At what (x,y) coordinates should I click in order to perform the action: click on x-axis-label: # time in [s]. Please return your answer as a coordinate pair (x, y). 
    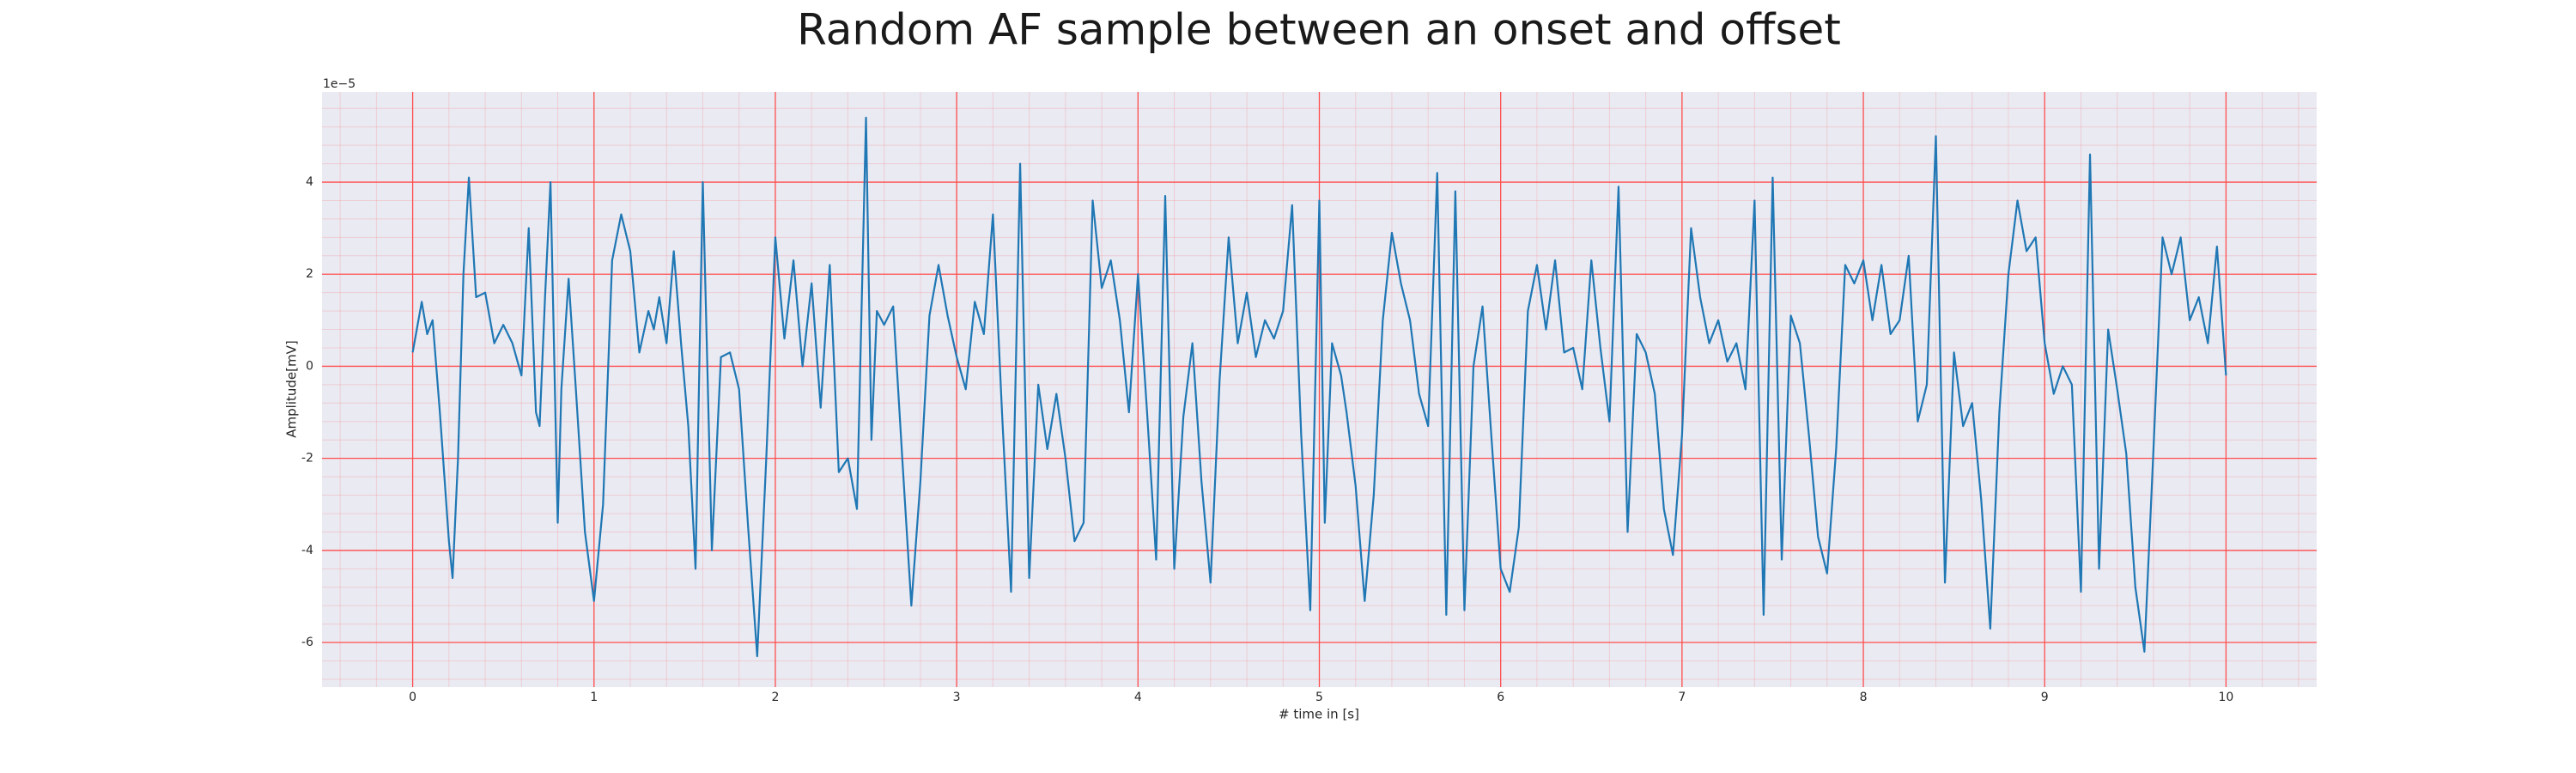
    Looking at the image, I should click on (1319, 714).